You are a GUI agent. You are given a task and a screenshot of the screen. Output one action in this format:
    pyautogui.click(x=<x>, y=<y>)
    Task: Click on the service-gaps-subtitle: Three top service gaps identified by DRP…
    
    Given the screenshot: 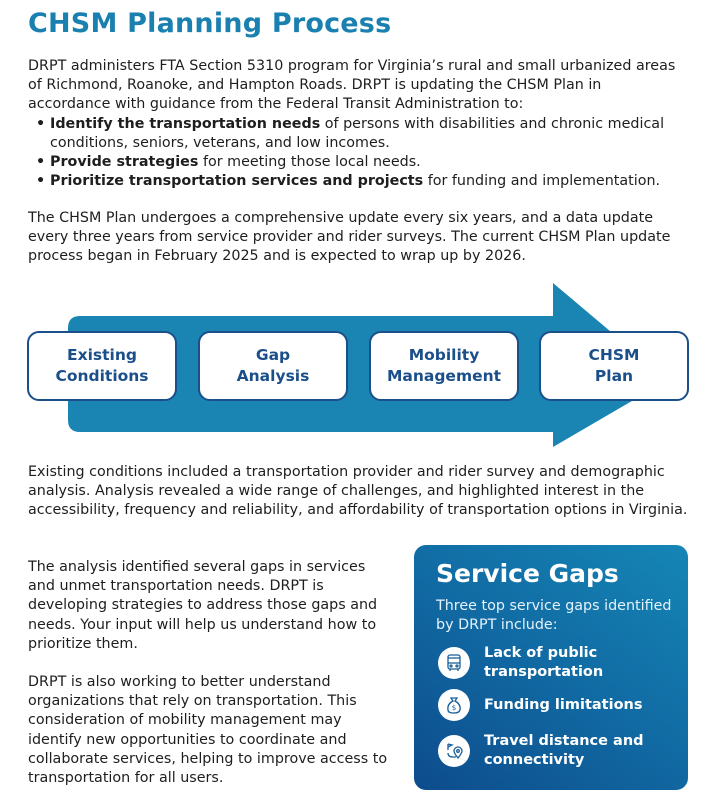 What is the action you would take?
    pyautogui.click(x=554, y=615)
    